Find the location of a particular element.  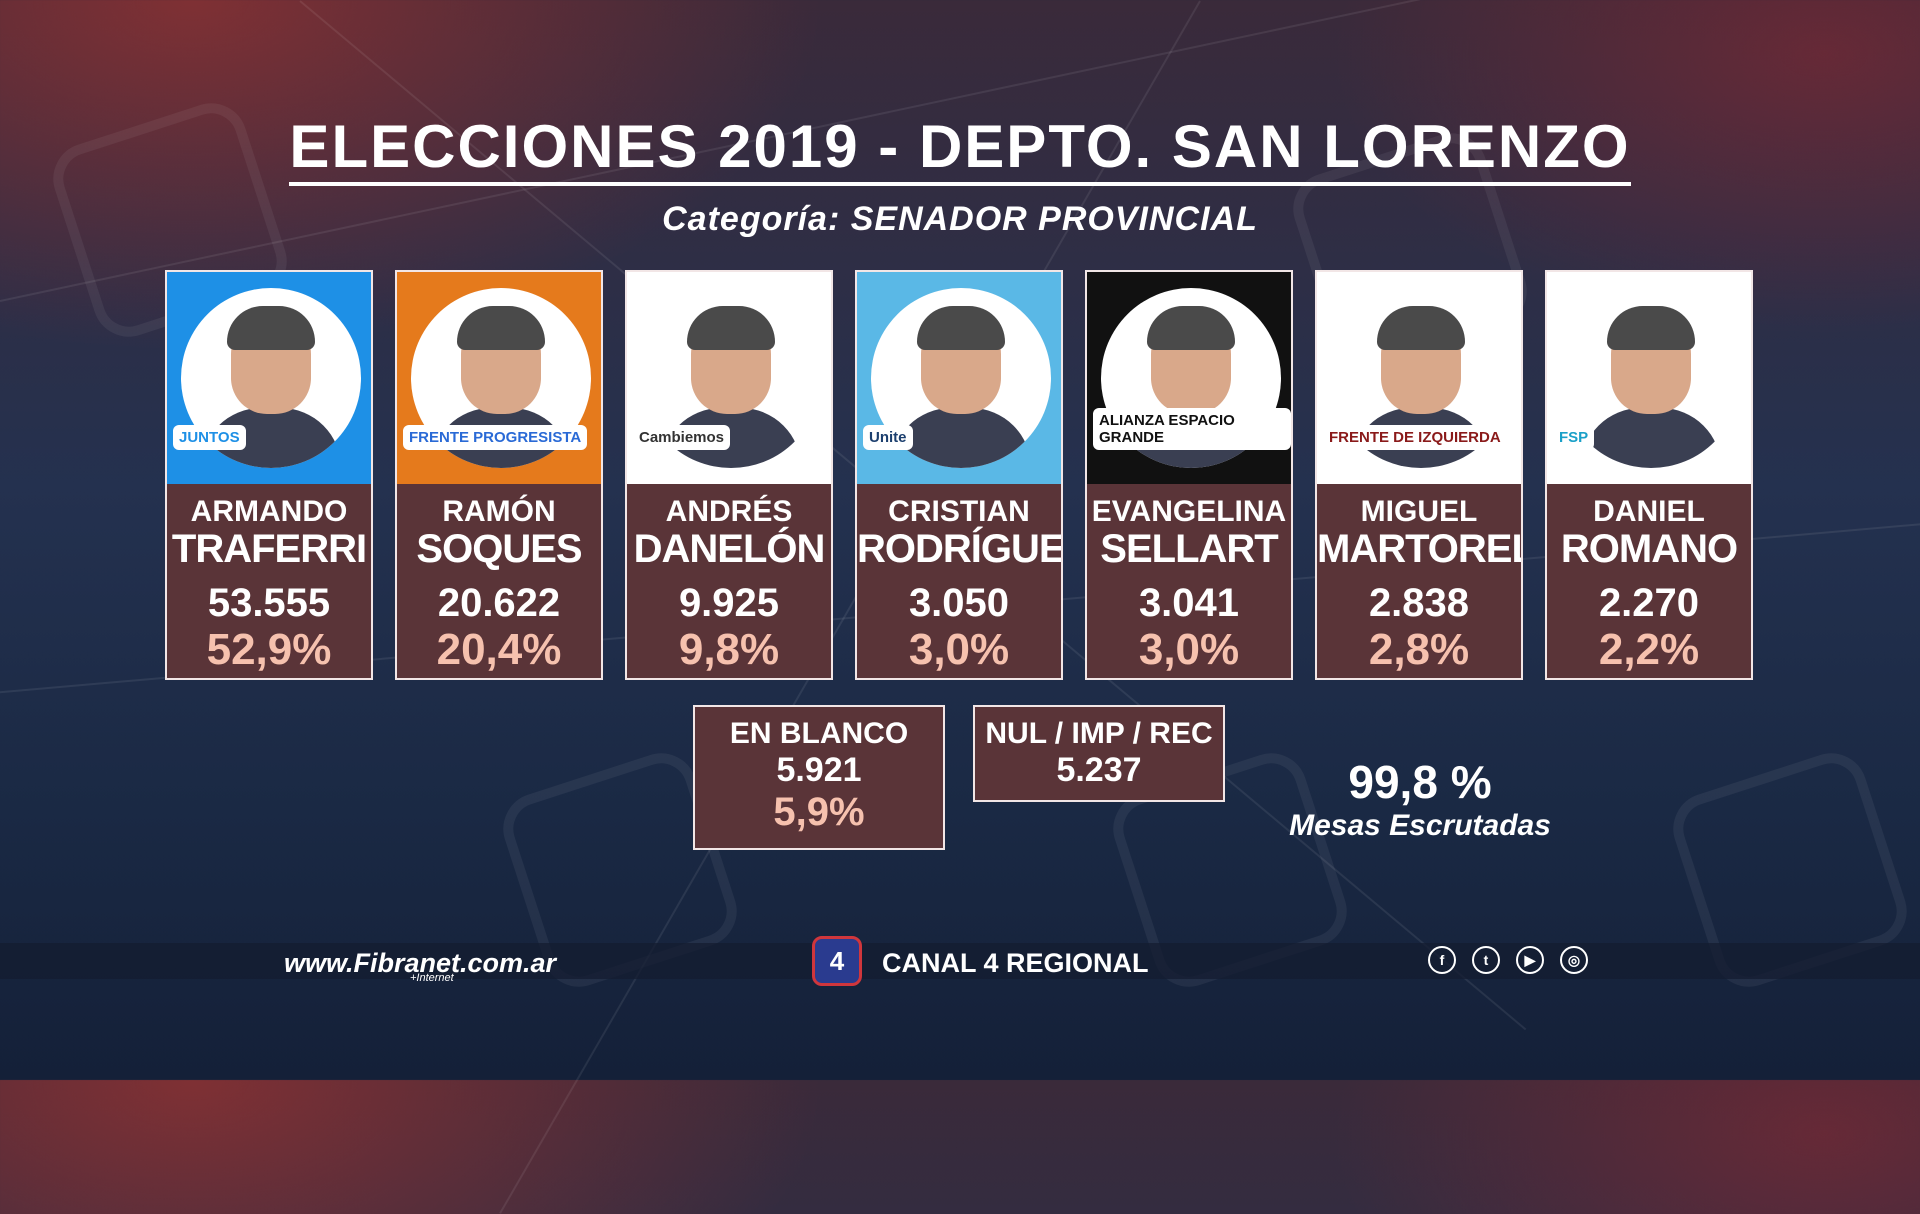

candidate-card: JUNTOS ARMANDO TRAFERRI 53.555 52,9% is located at coordinates (269, 475).